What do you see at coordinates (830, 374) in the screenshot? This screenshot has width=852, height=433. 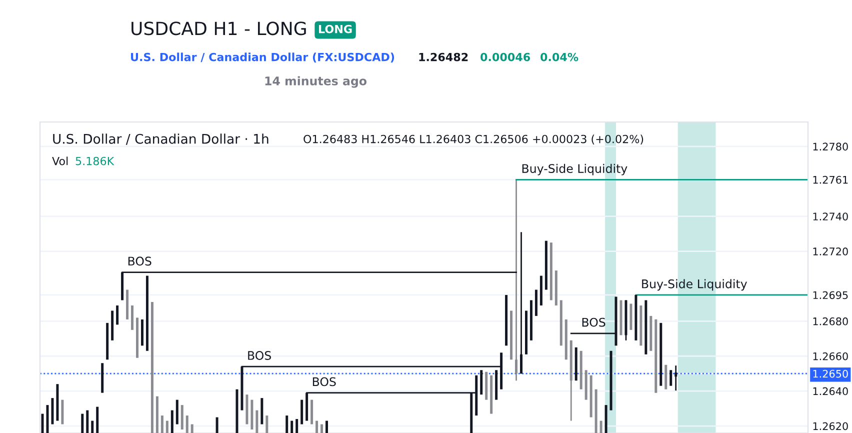 I see `y-tick-label: 1.2650` at bounding box center [830, 374].